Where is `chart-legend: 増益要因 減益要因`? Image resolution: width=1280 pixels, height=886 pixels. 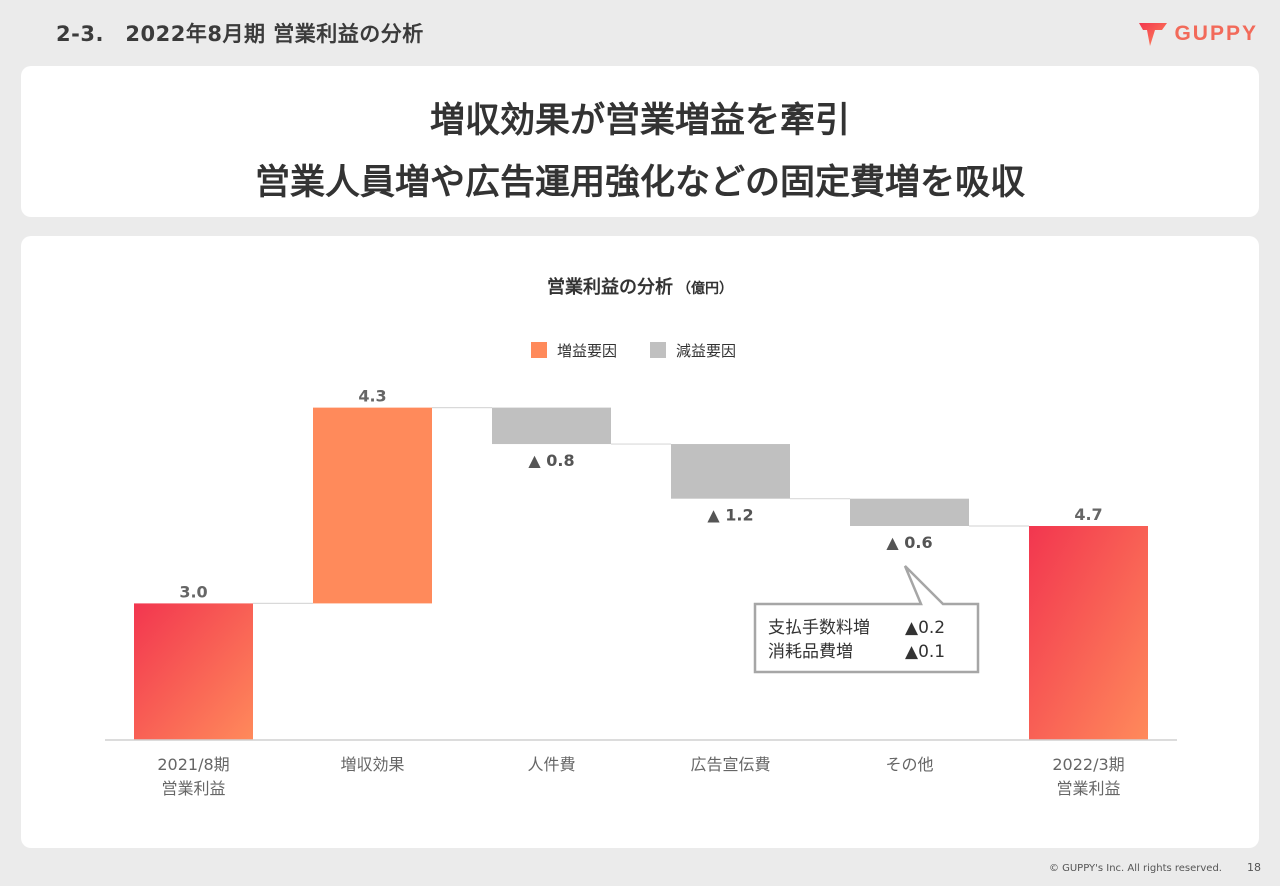
chart-legend: 増益要因 減益要因 is located at coordinates (633, 351).